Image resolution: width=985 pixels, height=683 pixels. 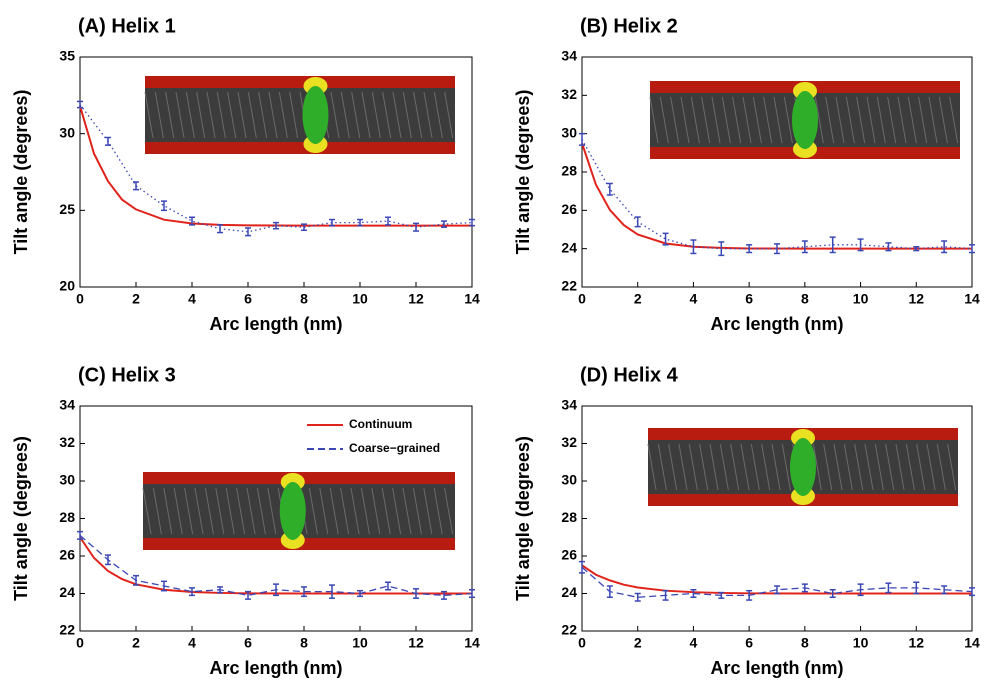 I want to click on x-tick-label: 10, so click(x=360, y=643).